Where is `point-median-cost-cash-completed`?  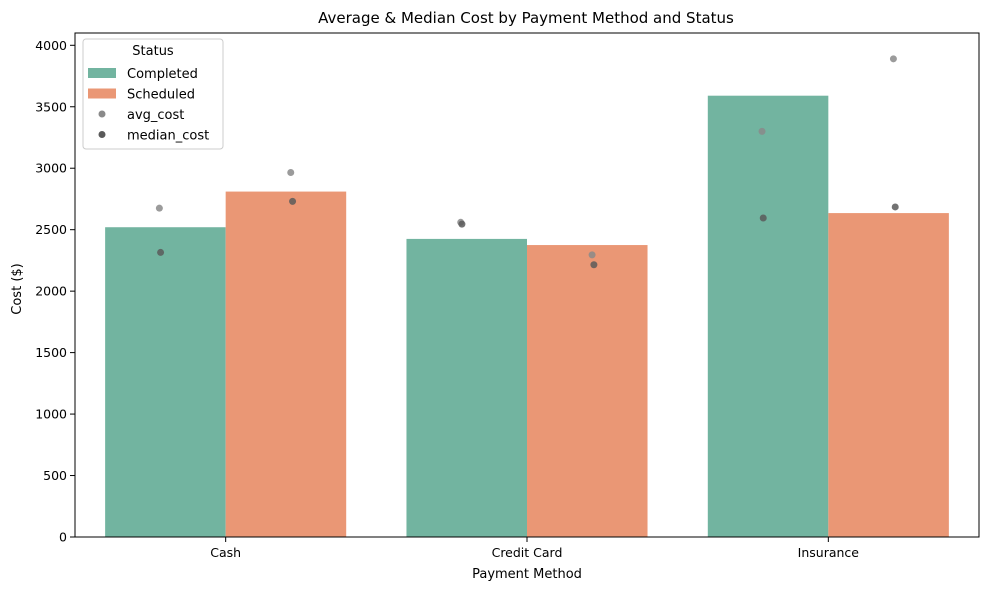 point-median-cost-cash-completed is located at coordinates (161, 252).